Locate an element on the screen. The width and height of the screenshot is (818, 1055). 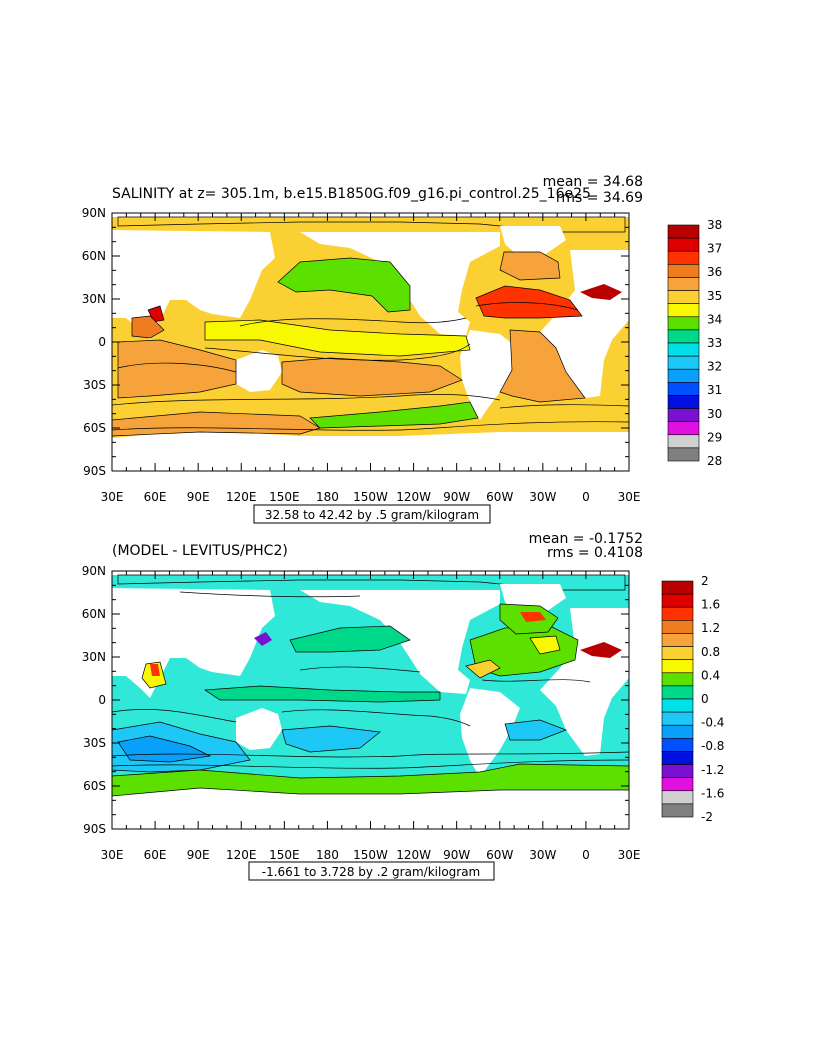
y-tick-label: 90S is located at coordinates (94, 829).